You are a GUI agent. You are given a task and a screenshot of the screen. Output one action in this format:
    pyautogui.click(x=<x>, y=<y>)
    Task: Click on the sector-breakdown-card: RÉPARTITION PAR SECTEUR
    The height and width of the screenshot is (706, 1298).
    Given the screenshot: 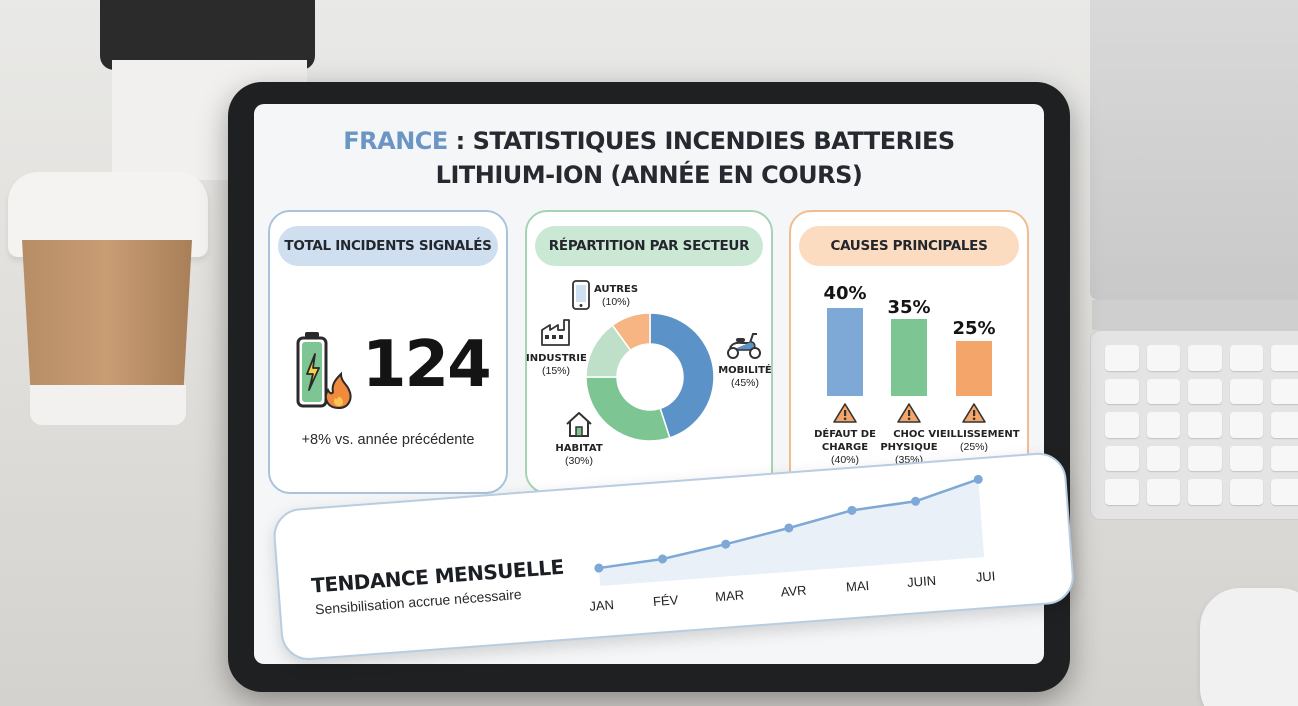 What is the action you would take?
    pyautogui.click(x=649, y=352)
    